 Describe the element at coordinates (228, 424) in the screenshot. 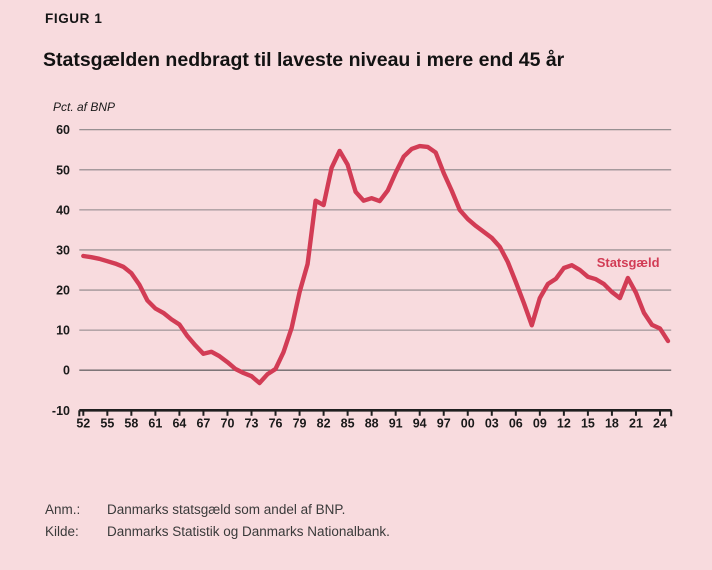

I see `x-axis-tick-label: 70` at that location.